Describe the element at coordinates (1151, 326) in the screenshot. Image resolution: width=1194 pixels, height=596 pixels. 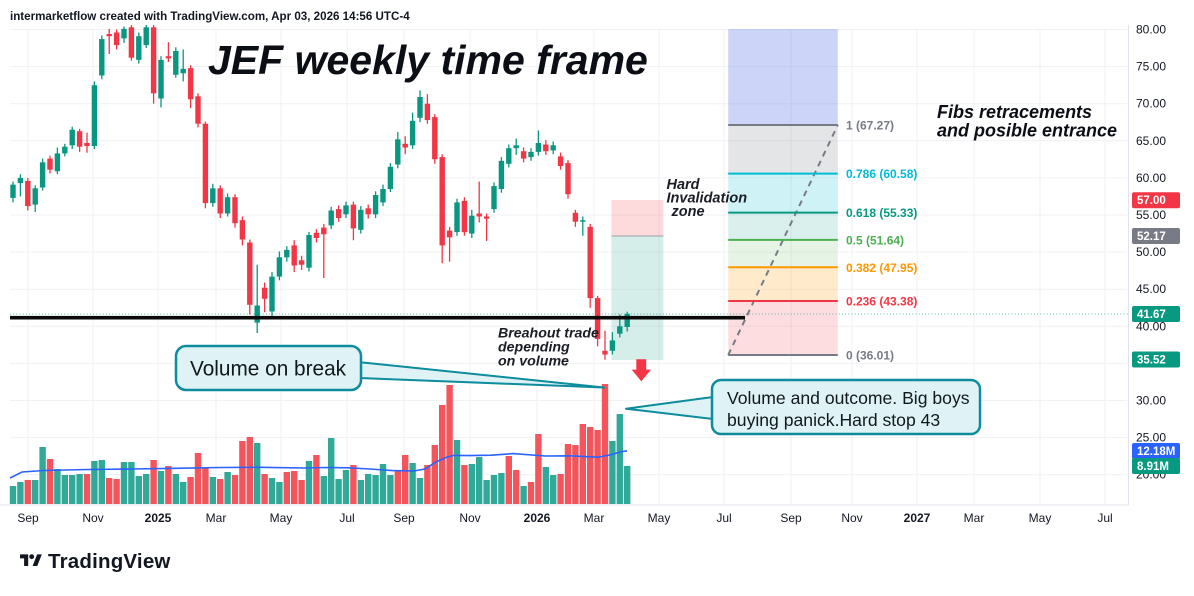
I see `svg-text: 40.00` at that location.